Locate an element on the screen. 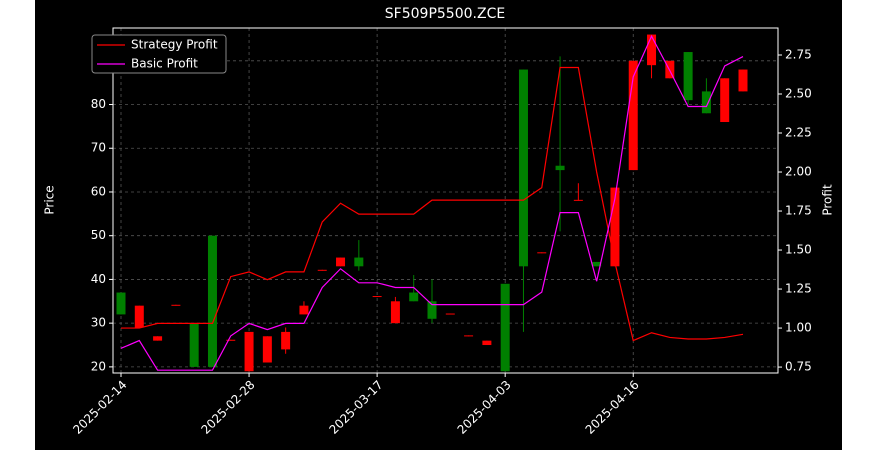  y2-tick-label: 0.75 is located at coordinates (798, 367).